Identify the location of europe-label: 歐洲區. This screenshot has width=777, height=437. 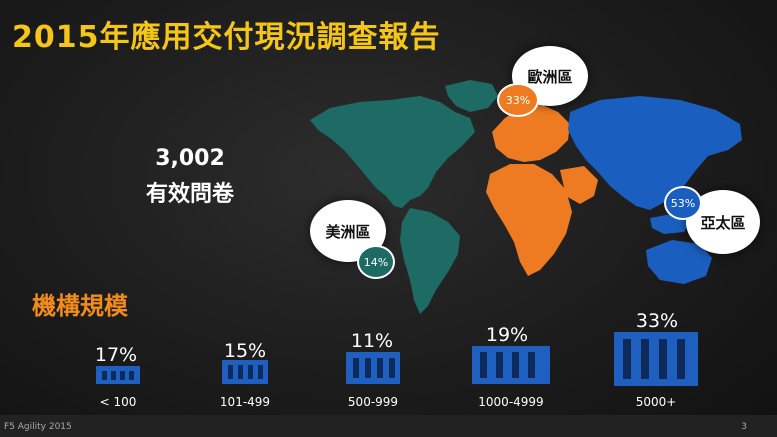
(550, 76).